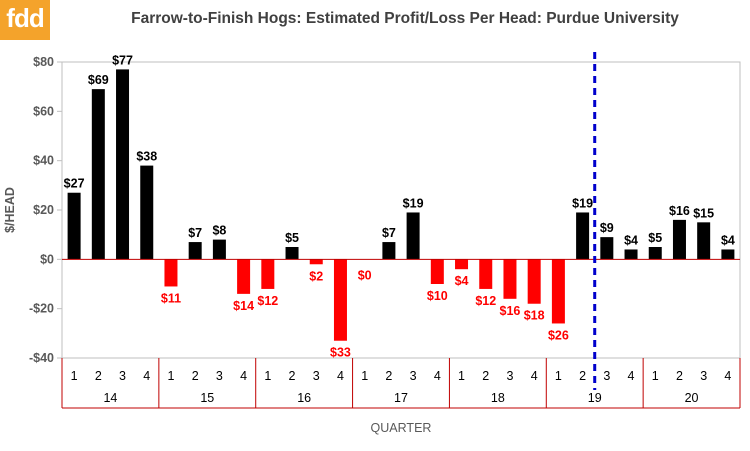 The image size is (750, 451). Describe the element at coordinates (41, 309) in the screenshot. I see `y-tick-label: -$20` at that location.